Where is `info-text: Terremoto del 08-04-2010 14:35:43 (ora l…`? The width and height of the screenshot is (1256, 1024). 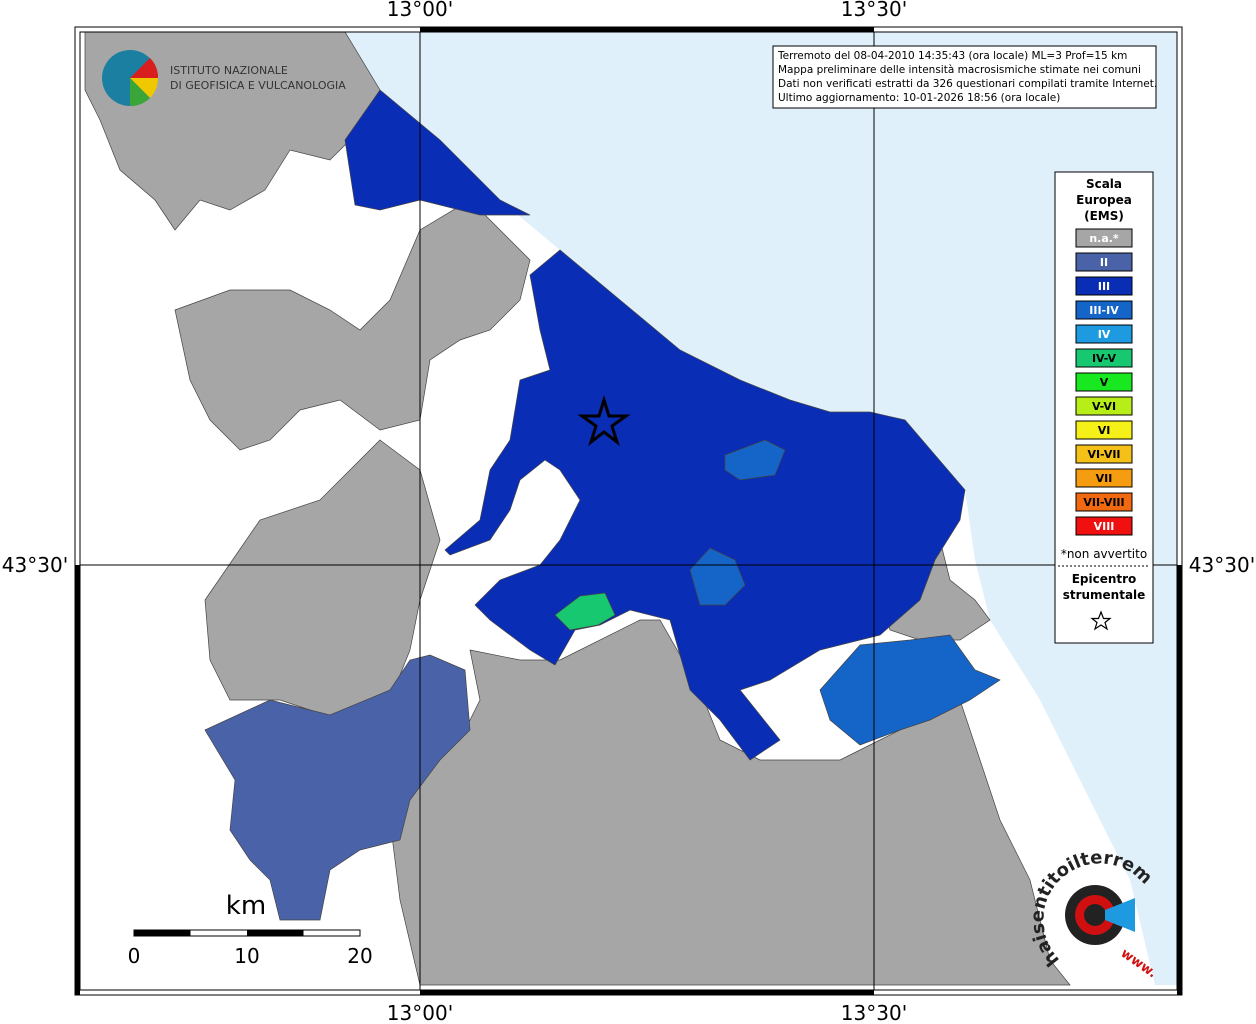
info-text: Terremoto del 08-04-2010 14:35:43 (ora l… is located at coordinates (967, 77).